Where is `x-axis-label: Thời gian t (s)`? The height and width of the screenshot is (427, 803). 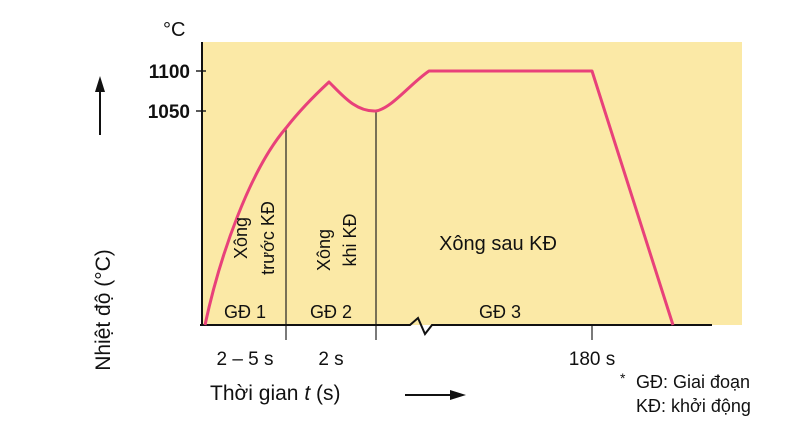
x-axis-label: Thời gian t (s) is located at coordinates (275, 393).